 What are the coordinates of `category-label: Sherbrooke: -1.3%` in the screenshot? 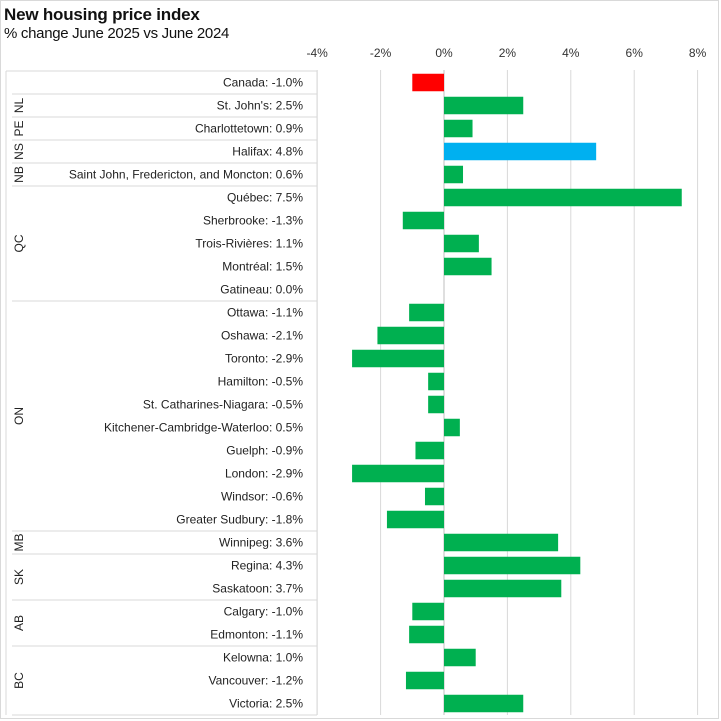 It's located at (253, 221).